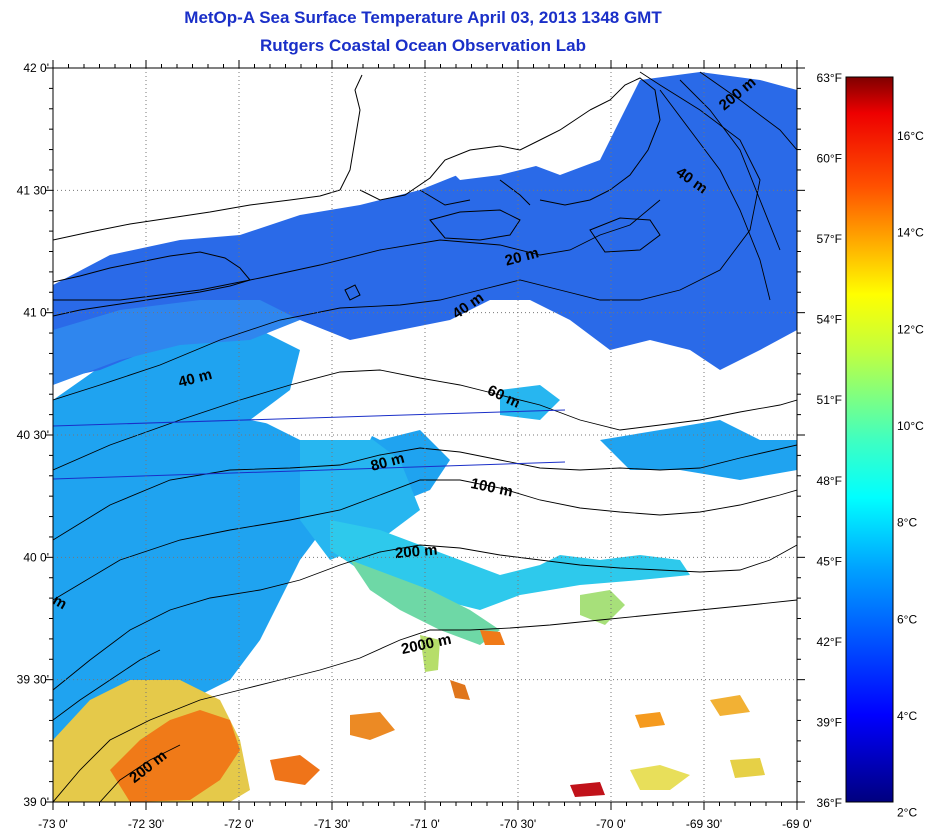 The height and width of the screenshot is (840, 928). Describe the element at coordinates (625, 235) in the screenshot. I see `nantucket` at that location.